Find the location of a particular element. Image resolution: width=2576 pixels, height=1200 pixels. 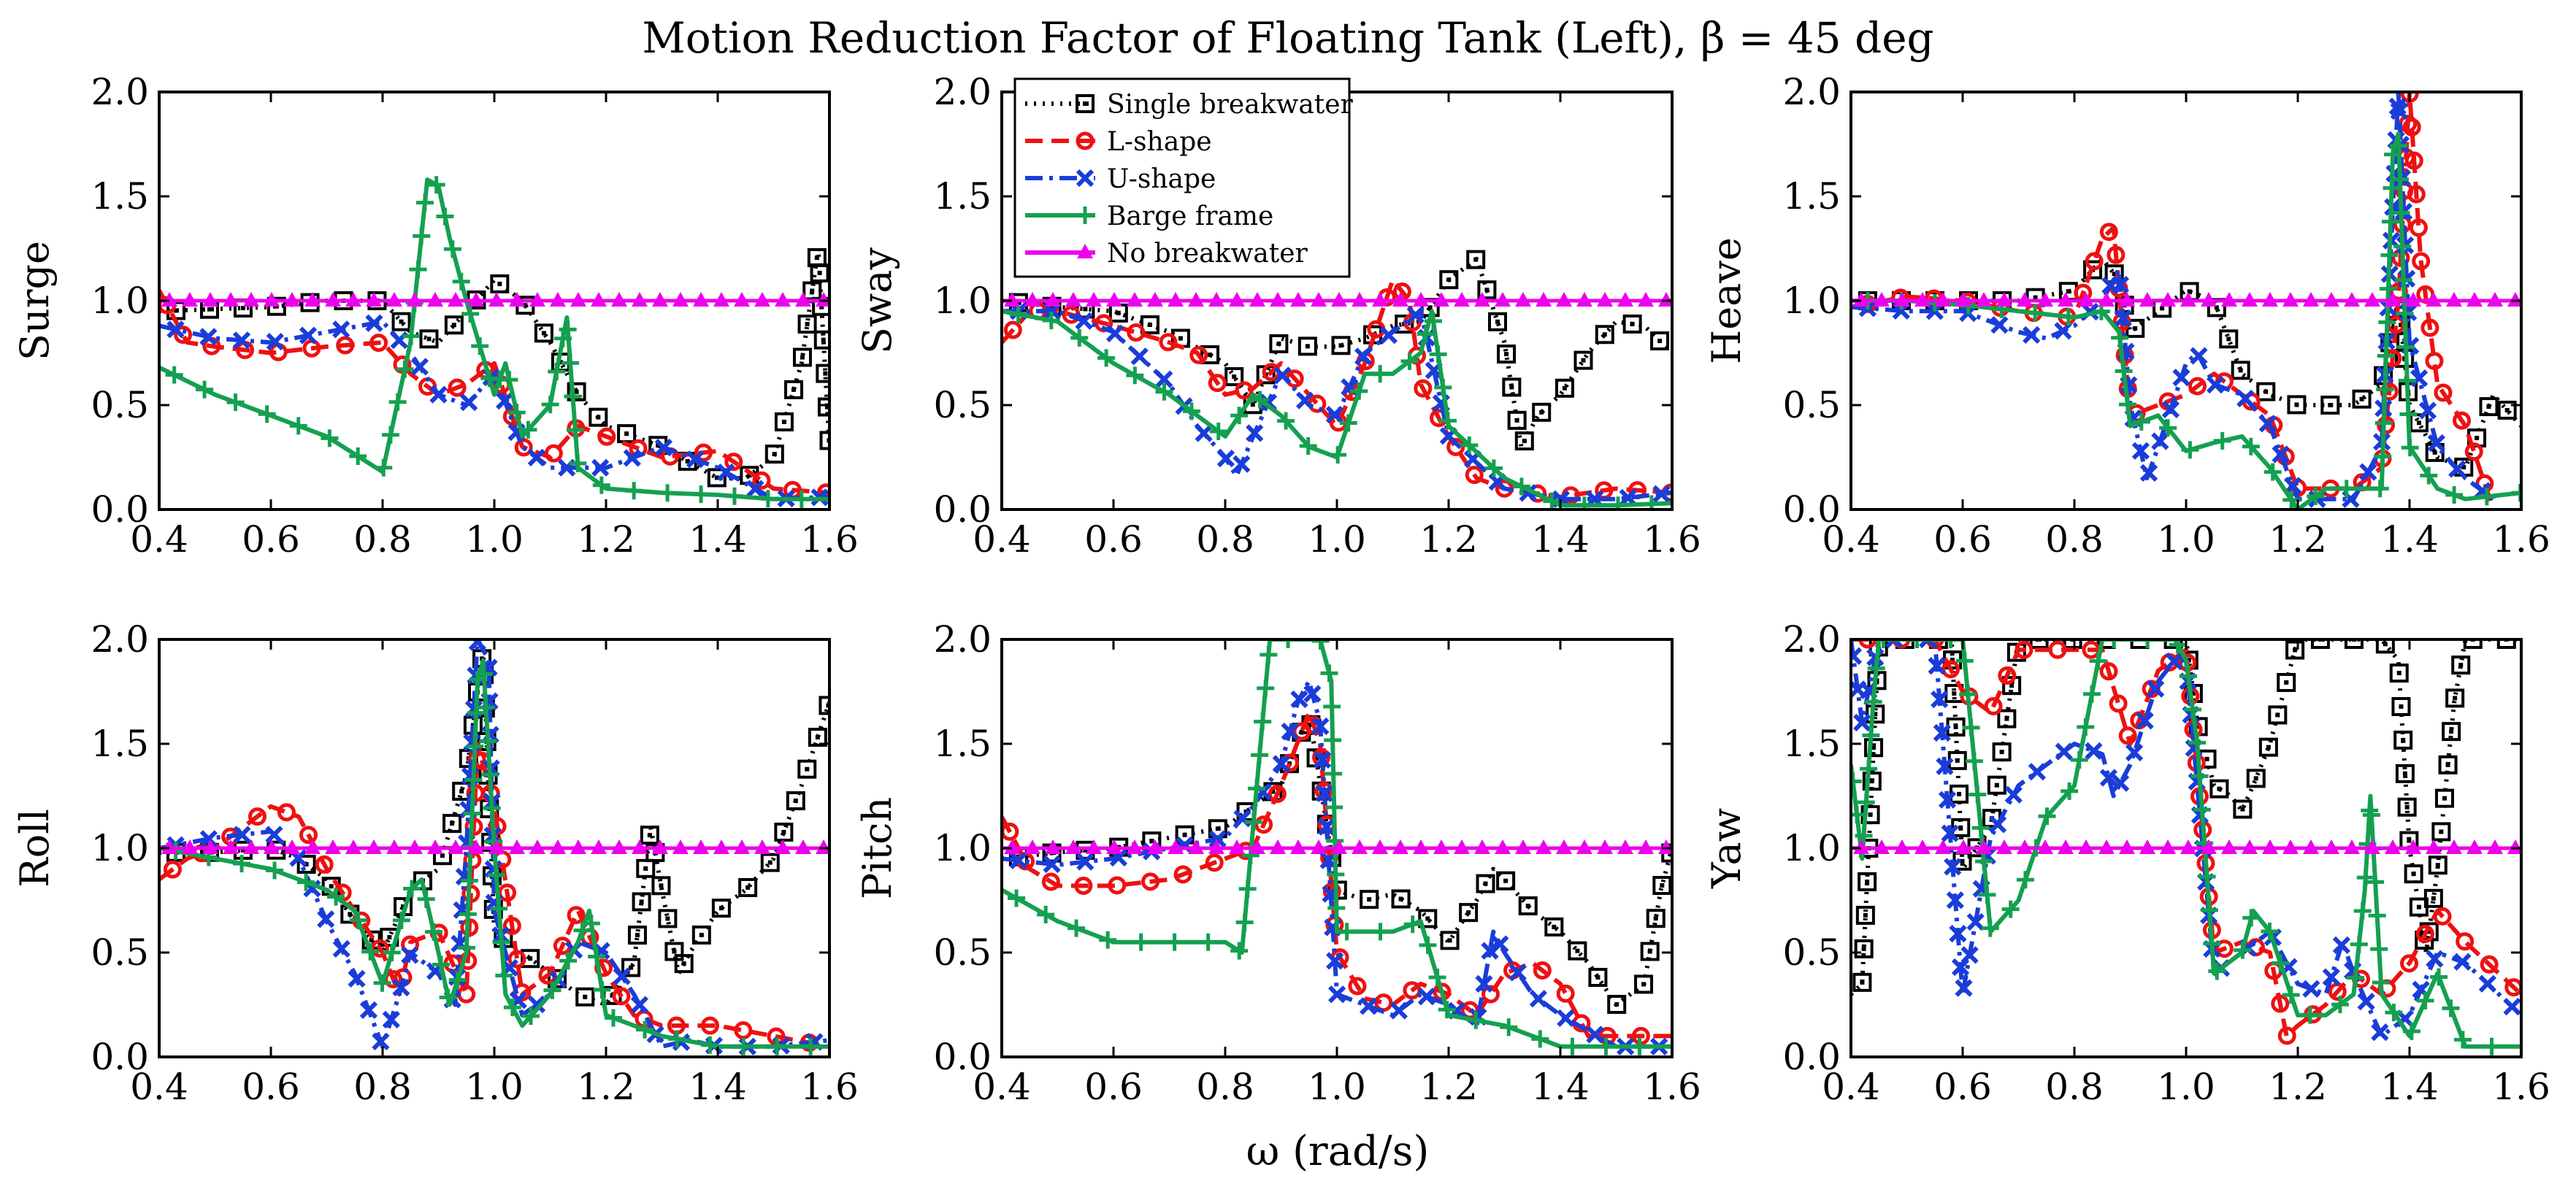

y-tick-label: 0.5 is located at coordinates (1811, 405).